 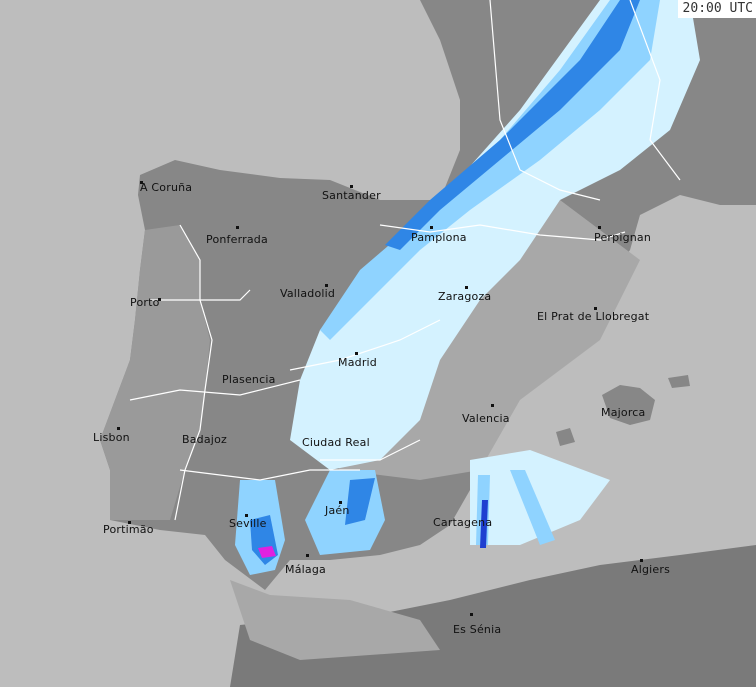 I want to click on island-minorca, so click(x=679, y=381).